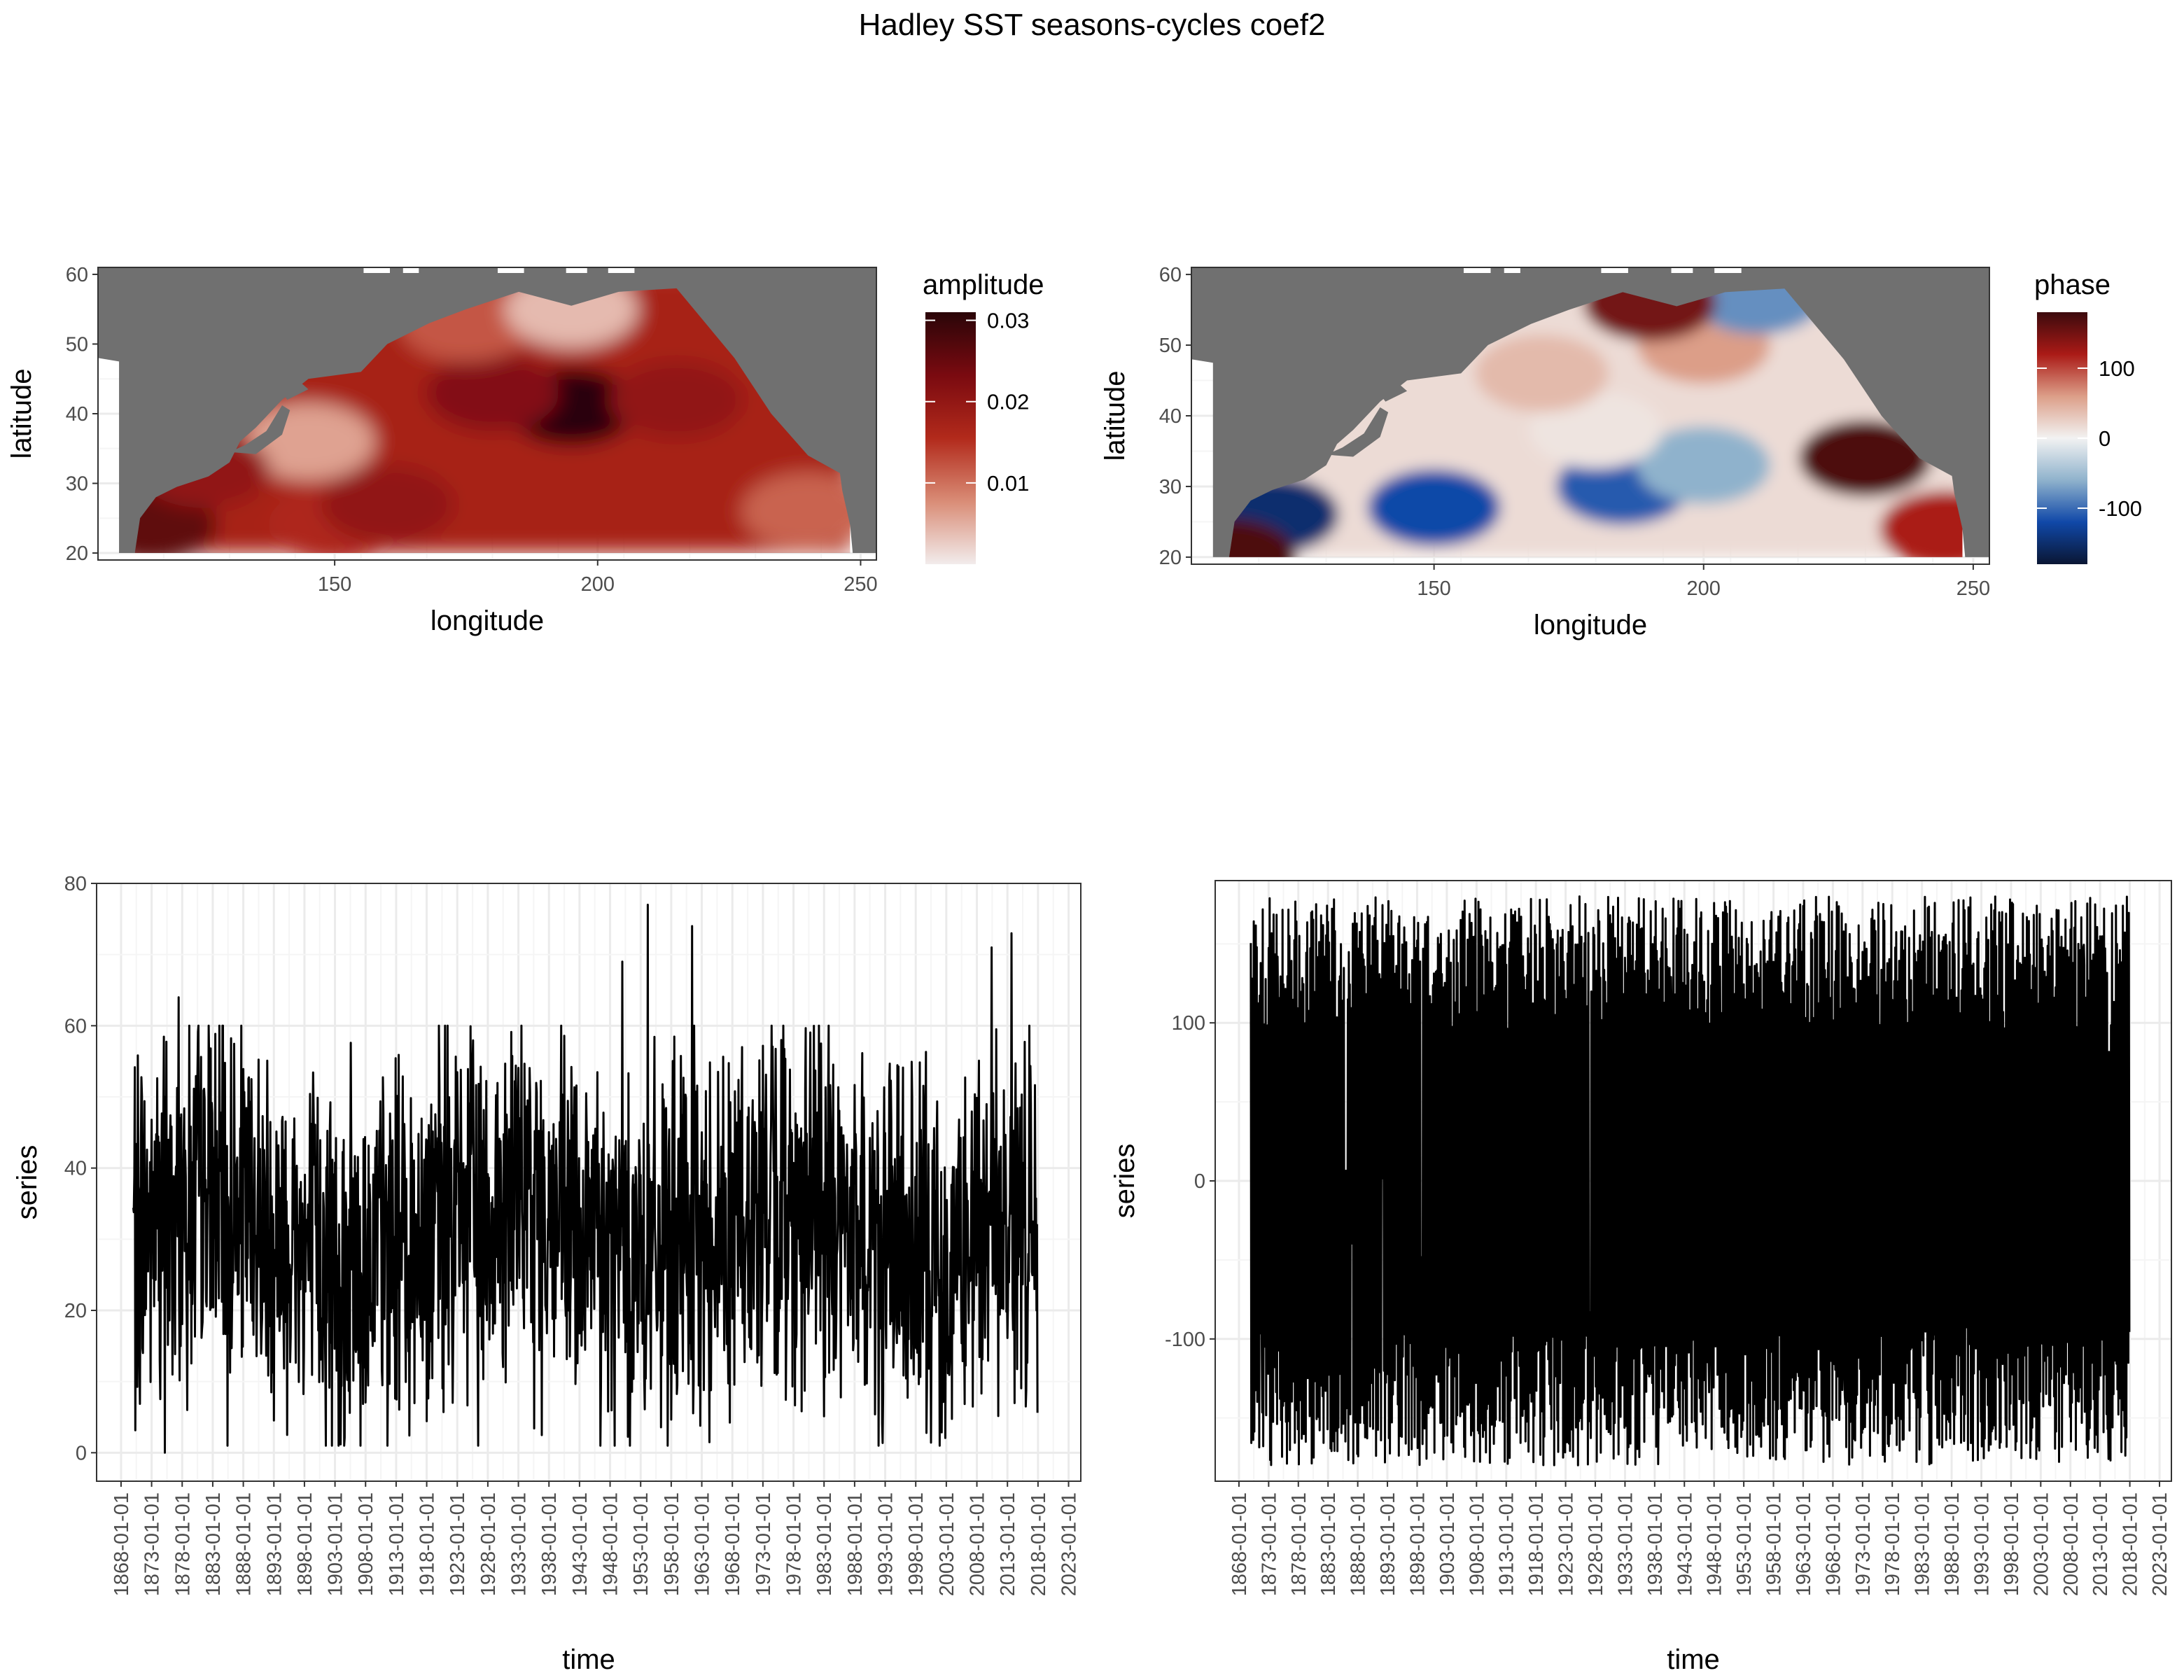 The image size is (2184, 1680). Describe the element at coordinates (978, 1544) in the screenshot. I see `x-tick-label: 2008-01-01` at that location.